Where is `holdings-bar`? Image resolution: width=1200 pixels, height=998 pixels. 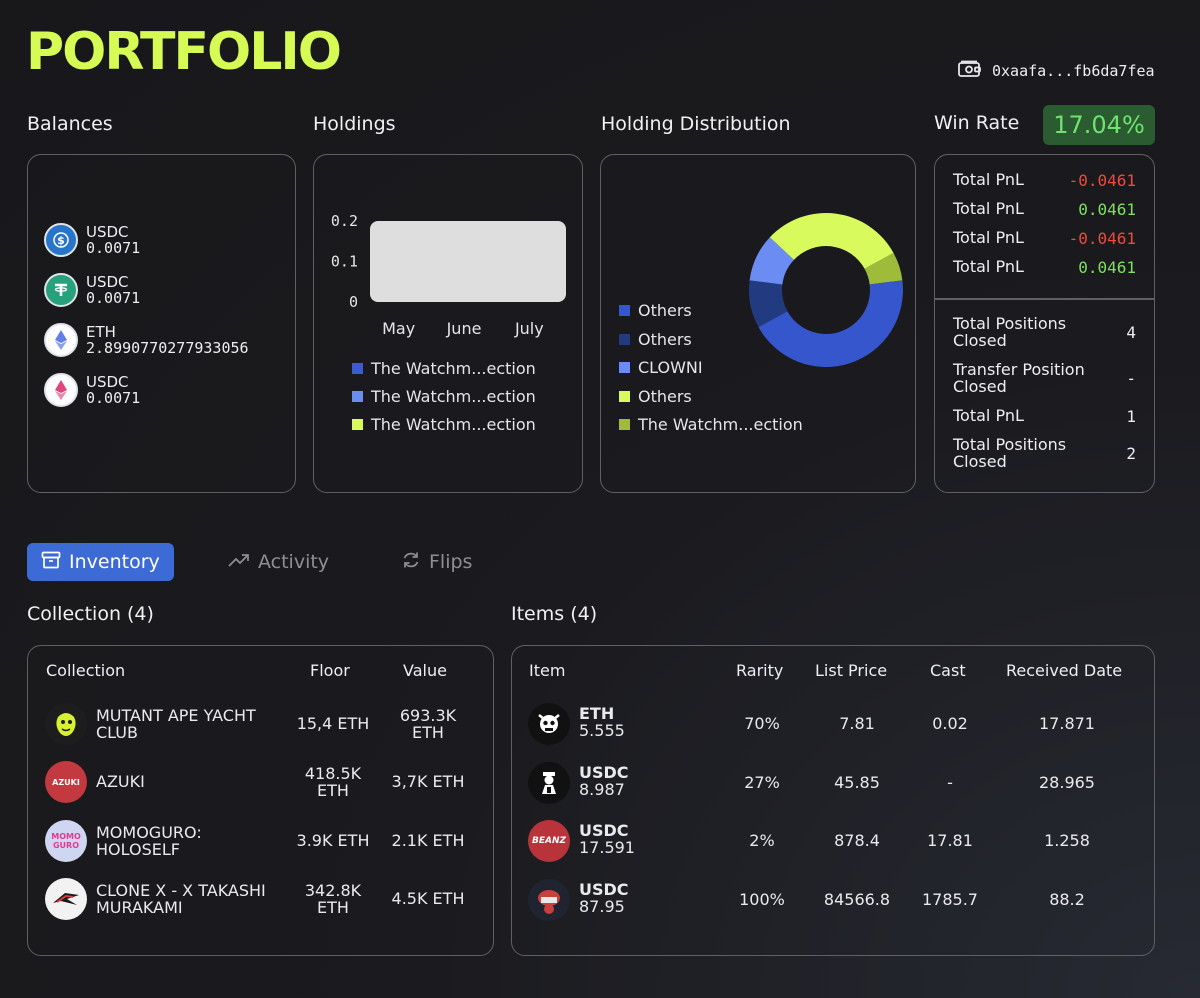
holdings-bar is located at coordinates (468, 261).